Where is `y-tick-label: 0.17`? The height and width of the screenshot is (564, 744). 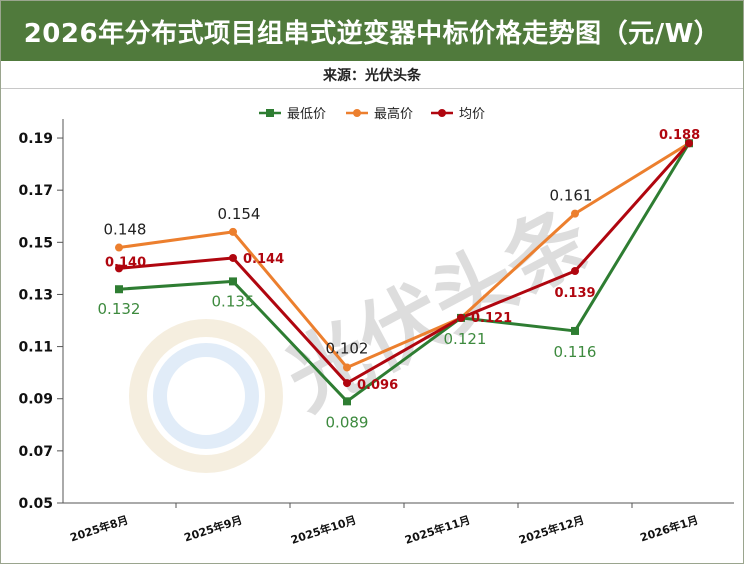 y-tick-label: 0.17 is located at coordinates (35, 191).